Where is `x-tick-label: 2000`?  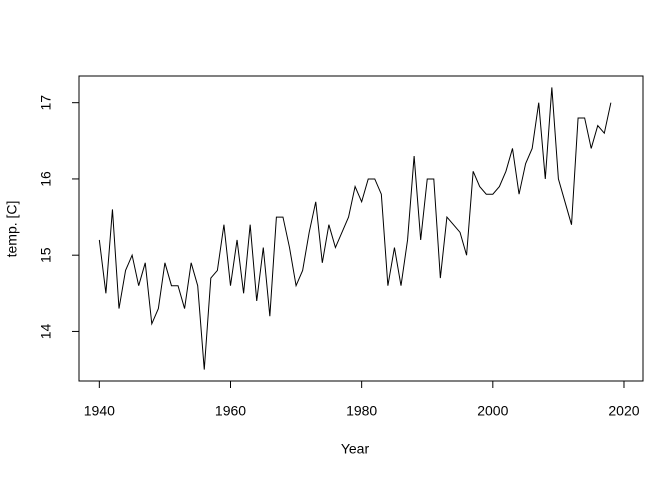
x-tick-label: 2000 is located at coordinates (492, 411).